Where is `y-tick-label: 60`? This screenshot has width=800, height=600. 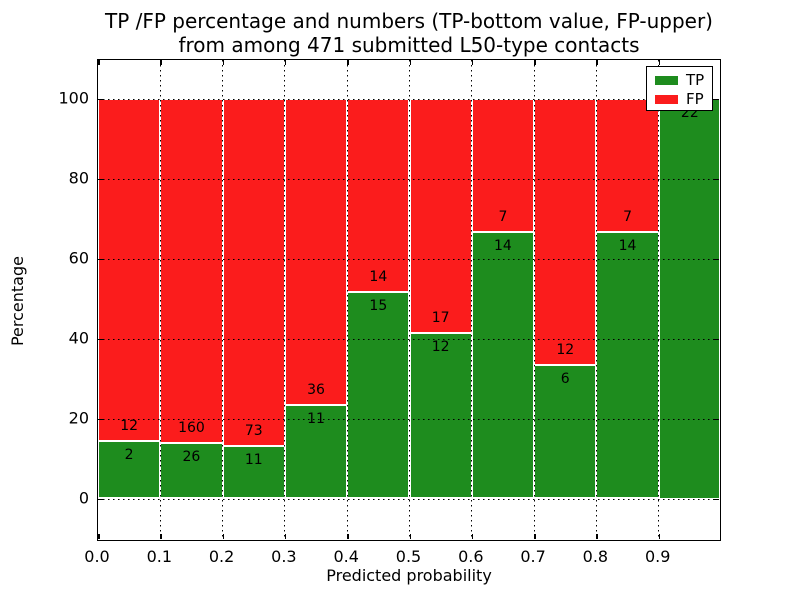
y-tick-label: 60 is located at coordinates (78, 257).